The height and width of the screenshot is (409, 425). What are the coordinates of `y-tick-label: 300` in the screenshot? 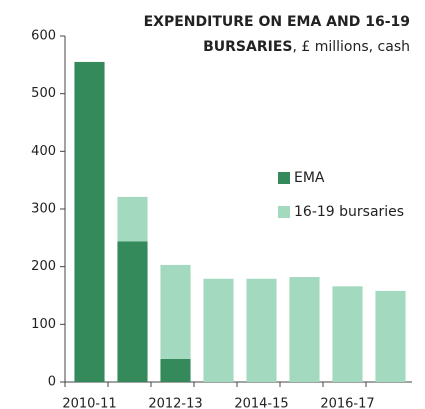 It's located at (43, 209).